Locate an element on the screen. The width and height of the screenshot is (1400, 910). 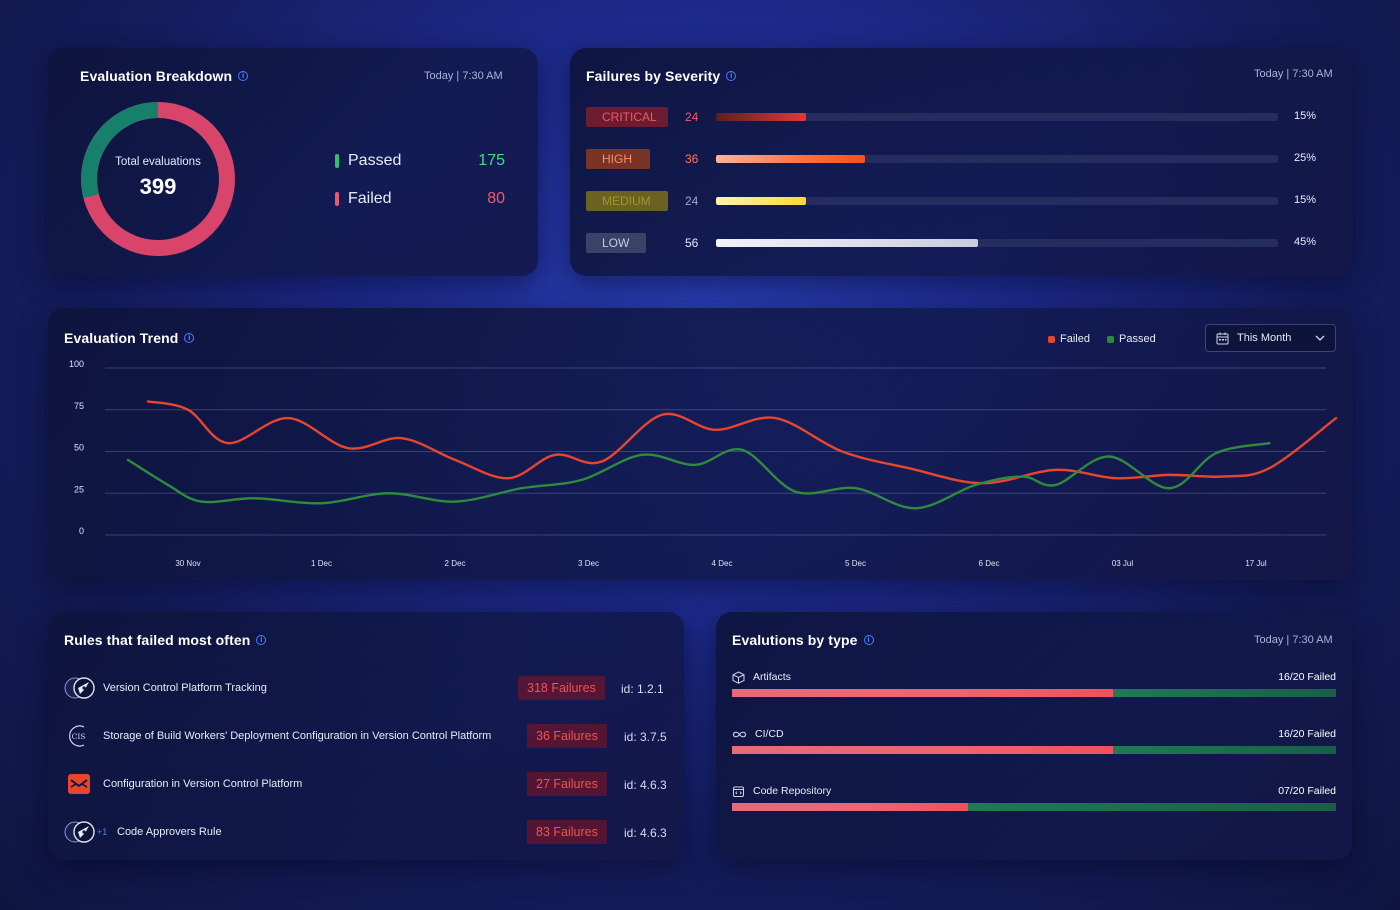
evaluation-trend-title: Evaluation Trend i is located at coordinates (129, 338).